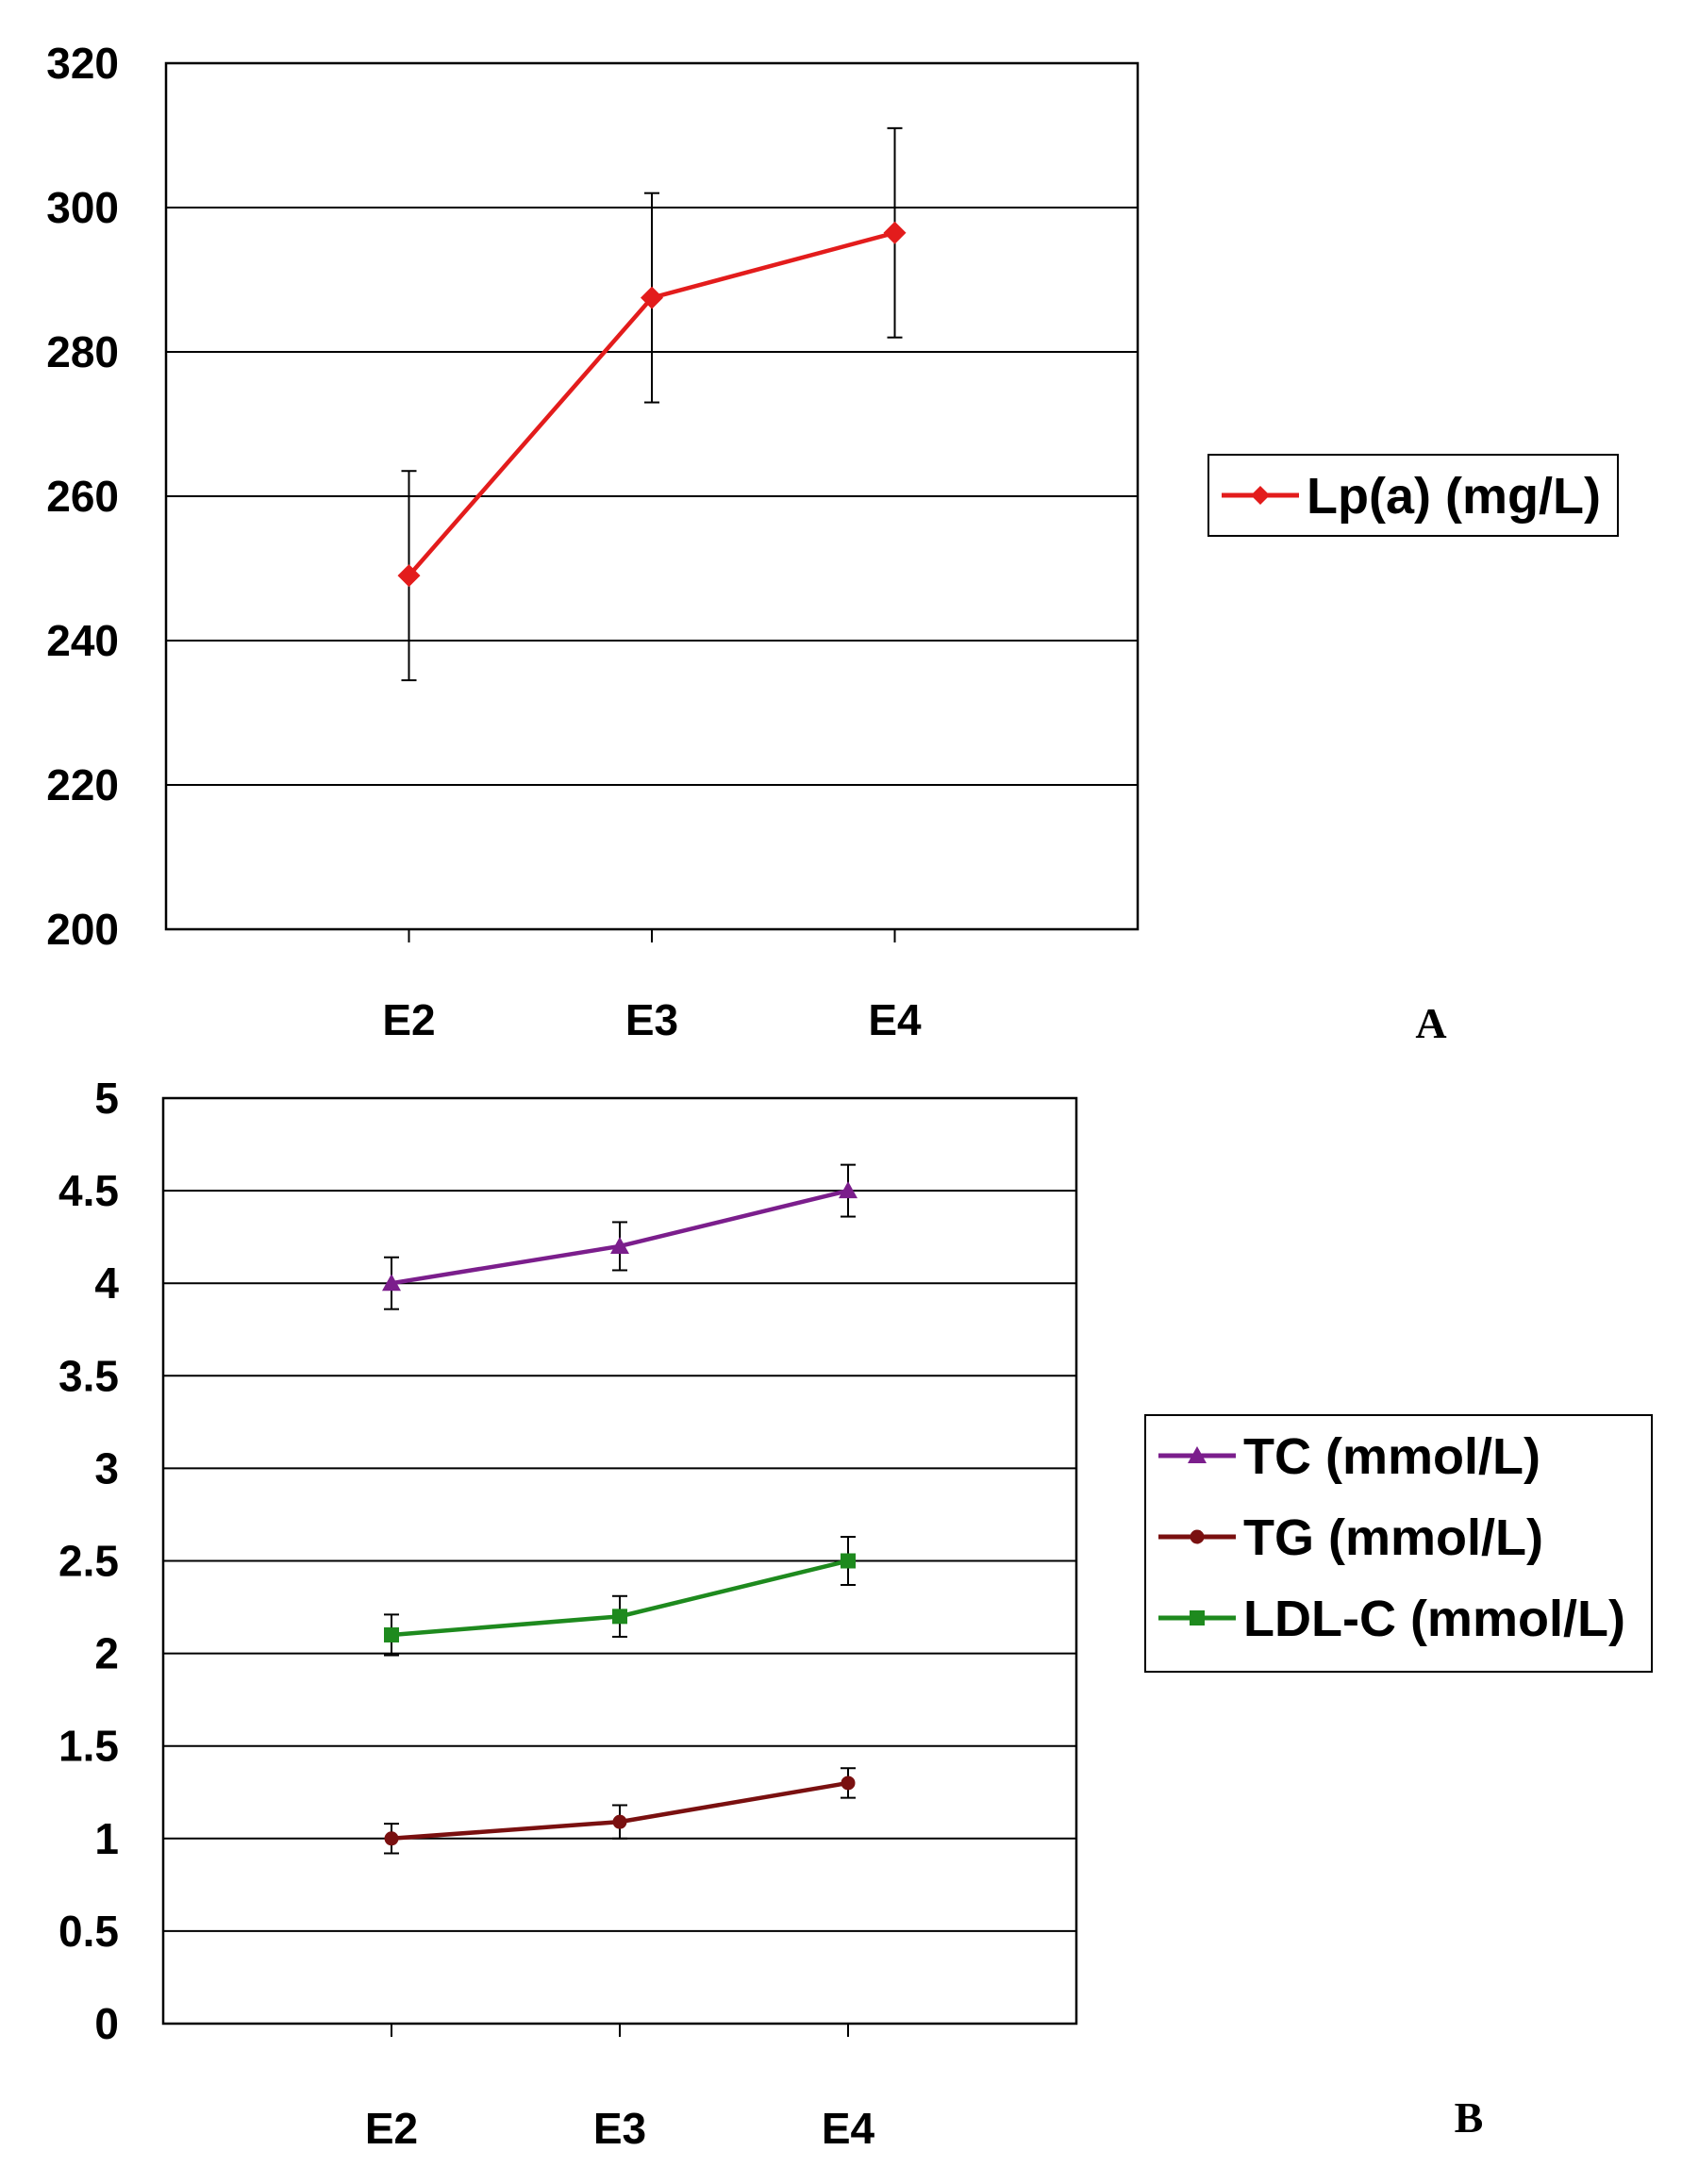 The width and height of the screenshot is (1682, 2184). Describe the element at coordinates (89, 1746) in the screenshot. I see `y-tick-label: 1.5` at that location.